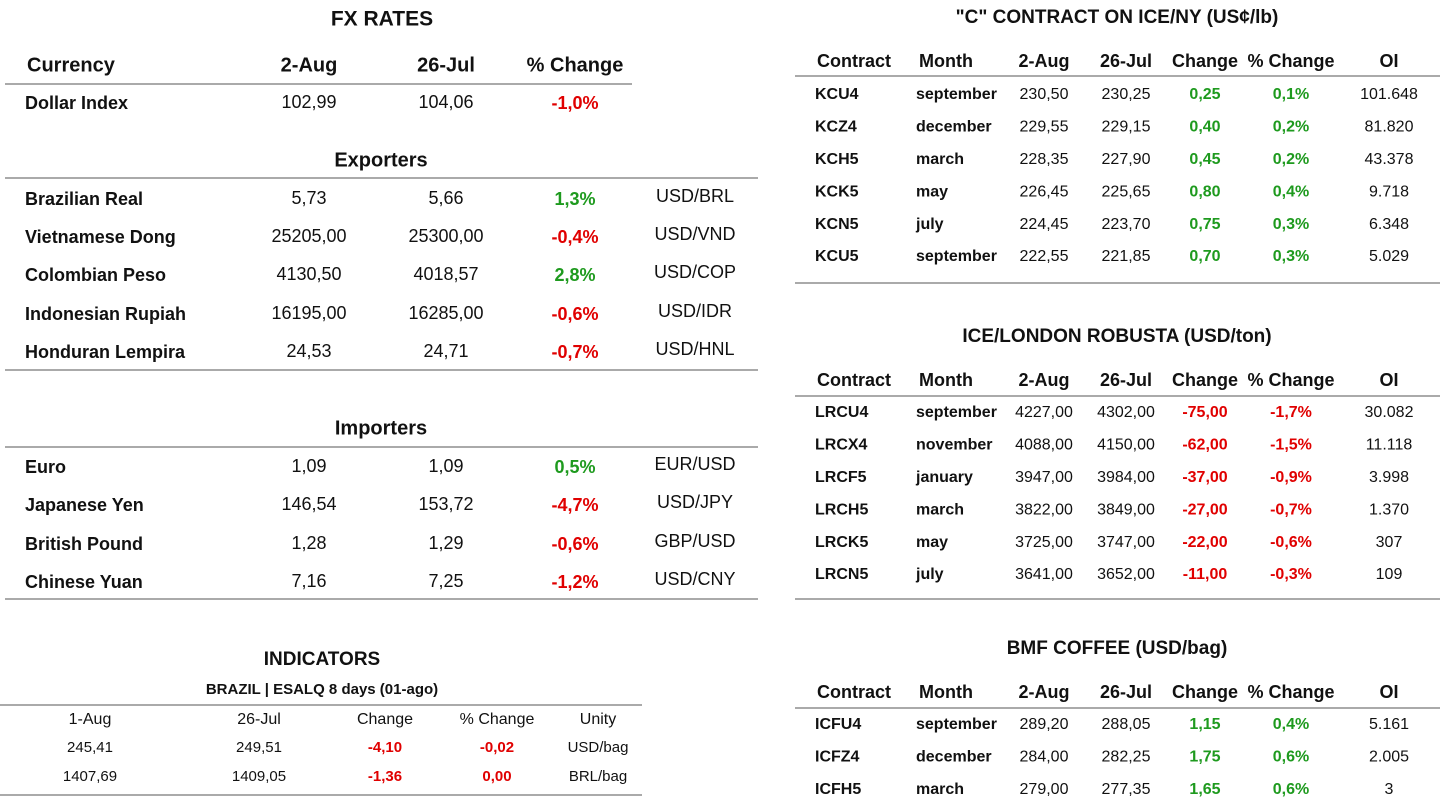 Image resolution: width=1443 pixels, height=806 pixels. Describe the element at coordinates (1126, 724) in the screenshot. I see `cell: 288,05` at that location.